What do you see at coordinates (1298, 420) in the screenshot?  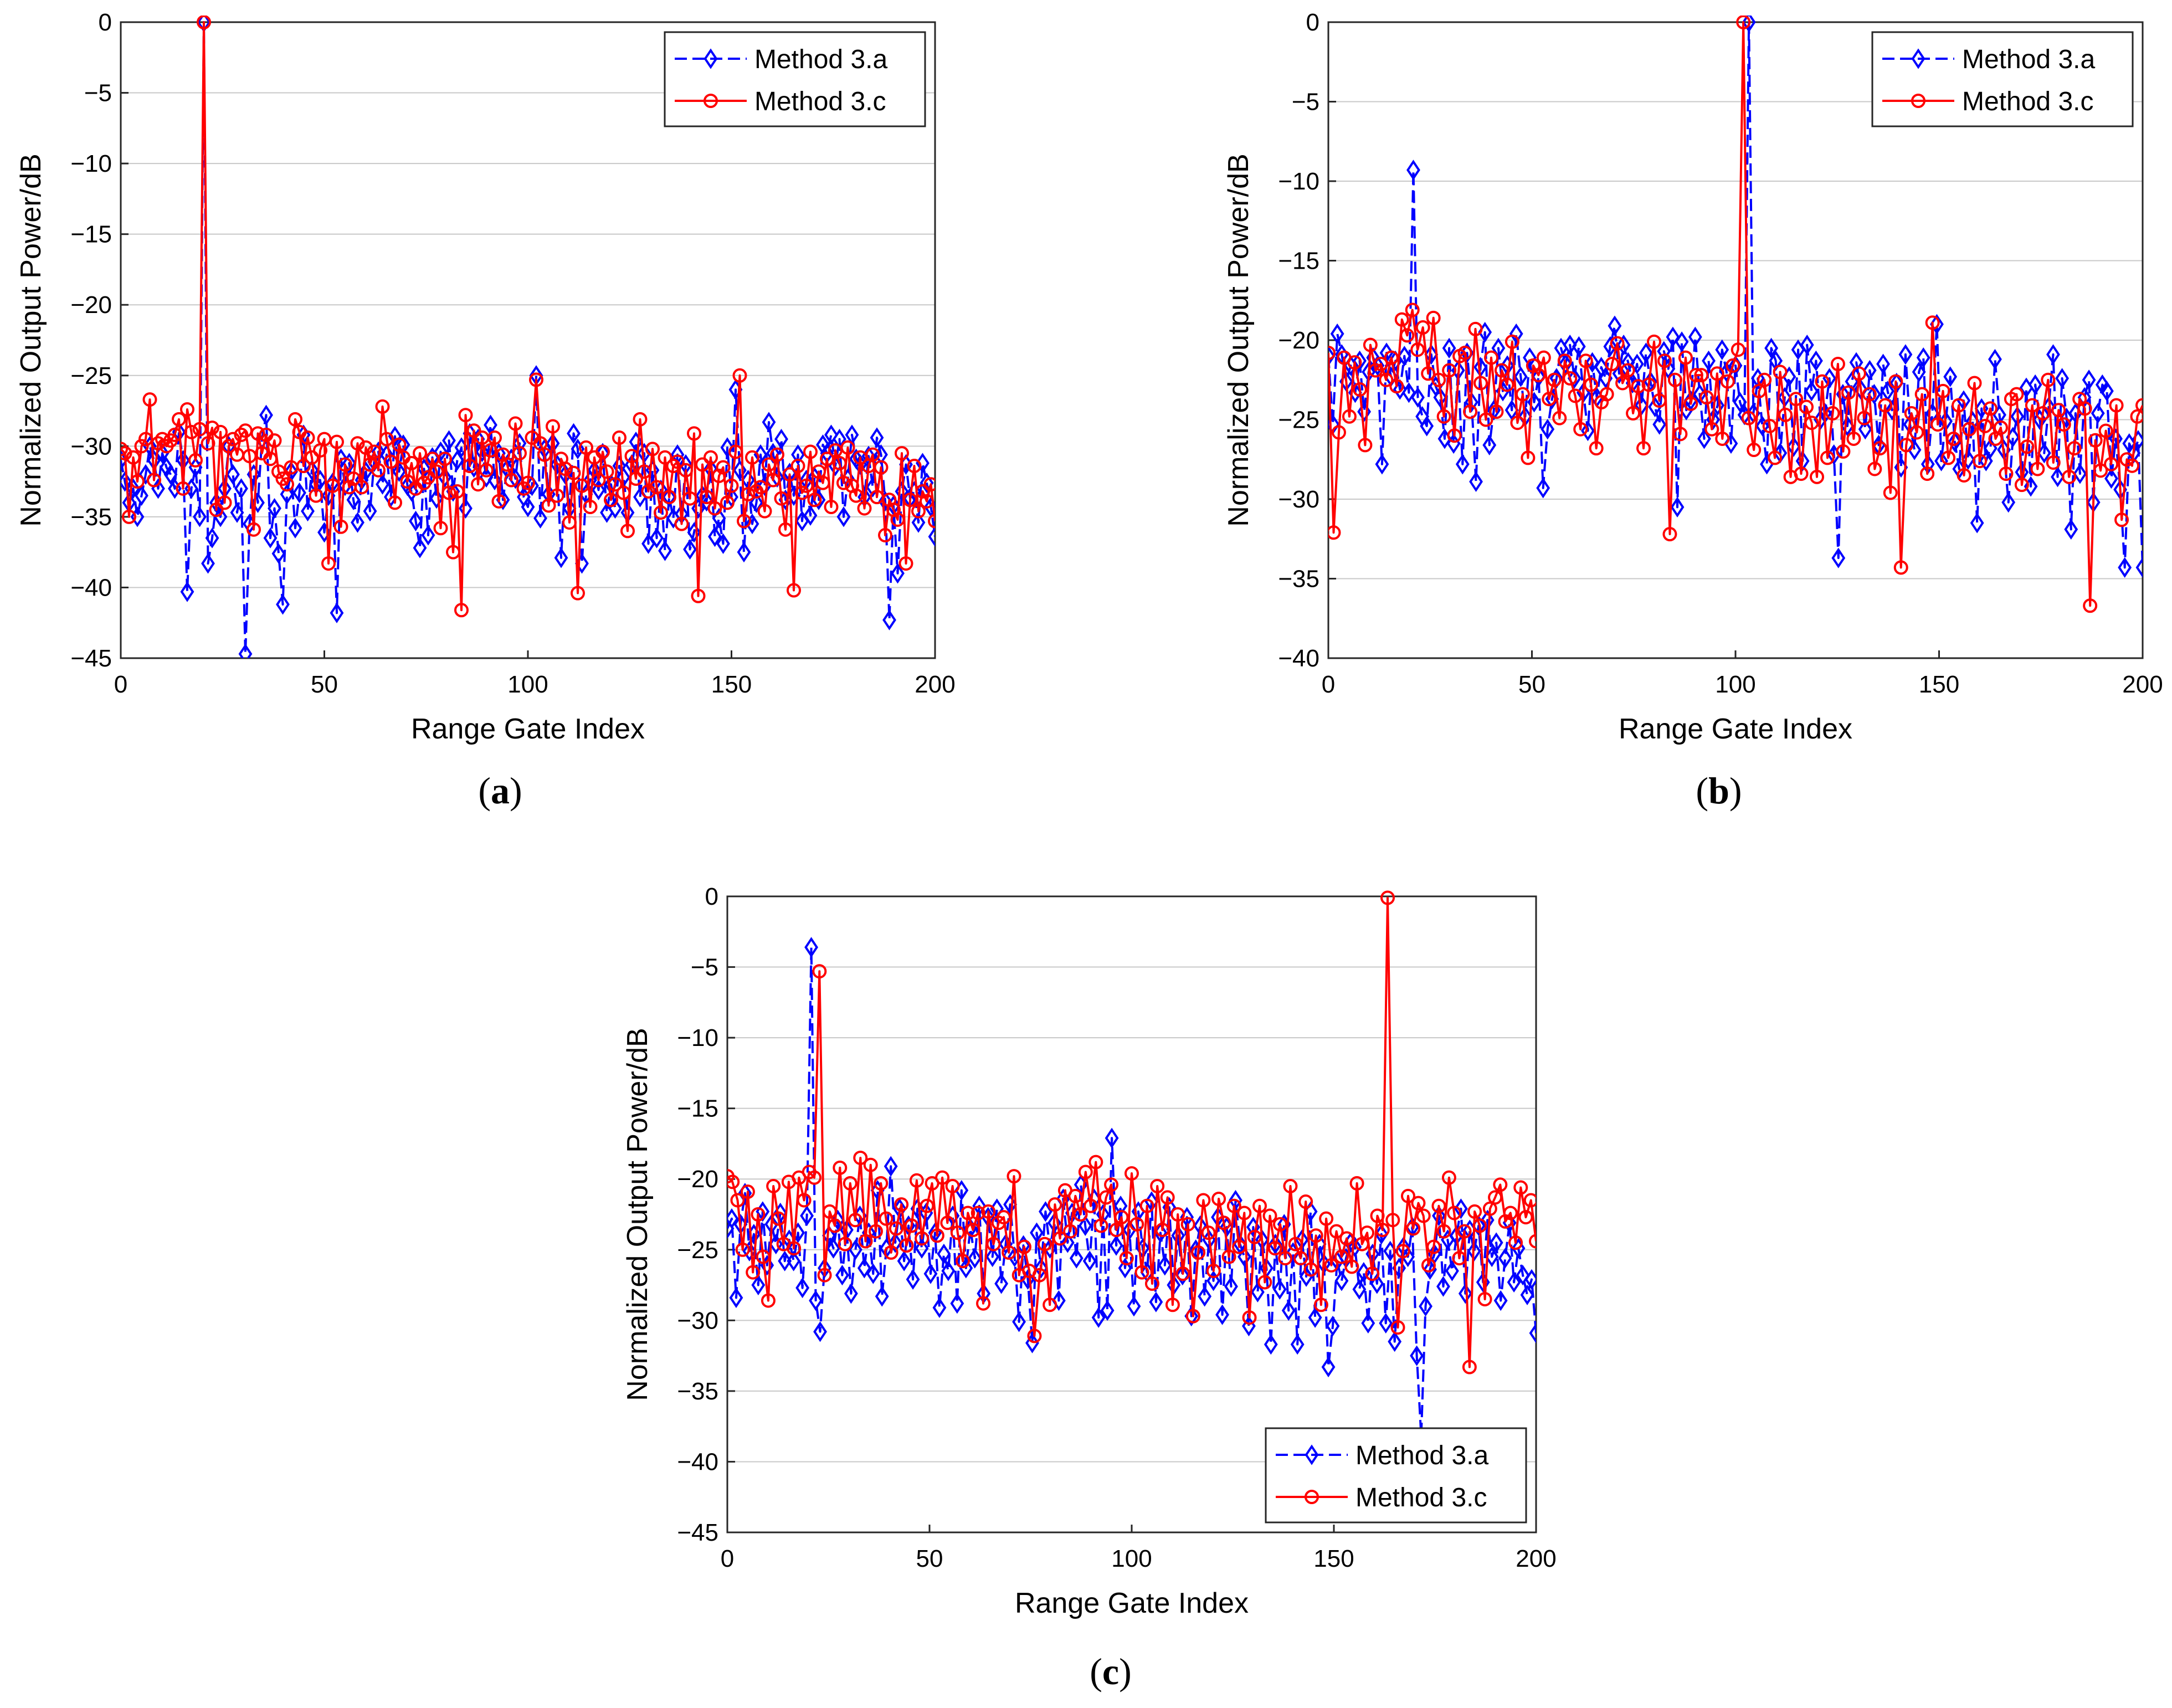 I see `y-tick-label: −25` at bounding box center [1298, 420].